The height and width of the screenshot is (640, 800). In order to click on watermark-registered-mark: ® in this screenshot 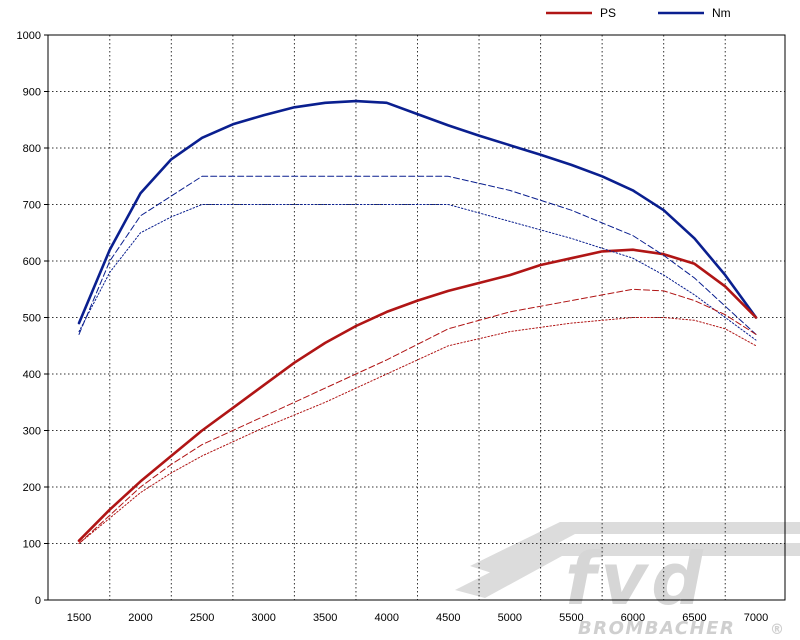, I will do `click(777, 630)`.